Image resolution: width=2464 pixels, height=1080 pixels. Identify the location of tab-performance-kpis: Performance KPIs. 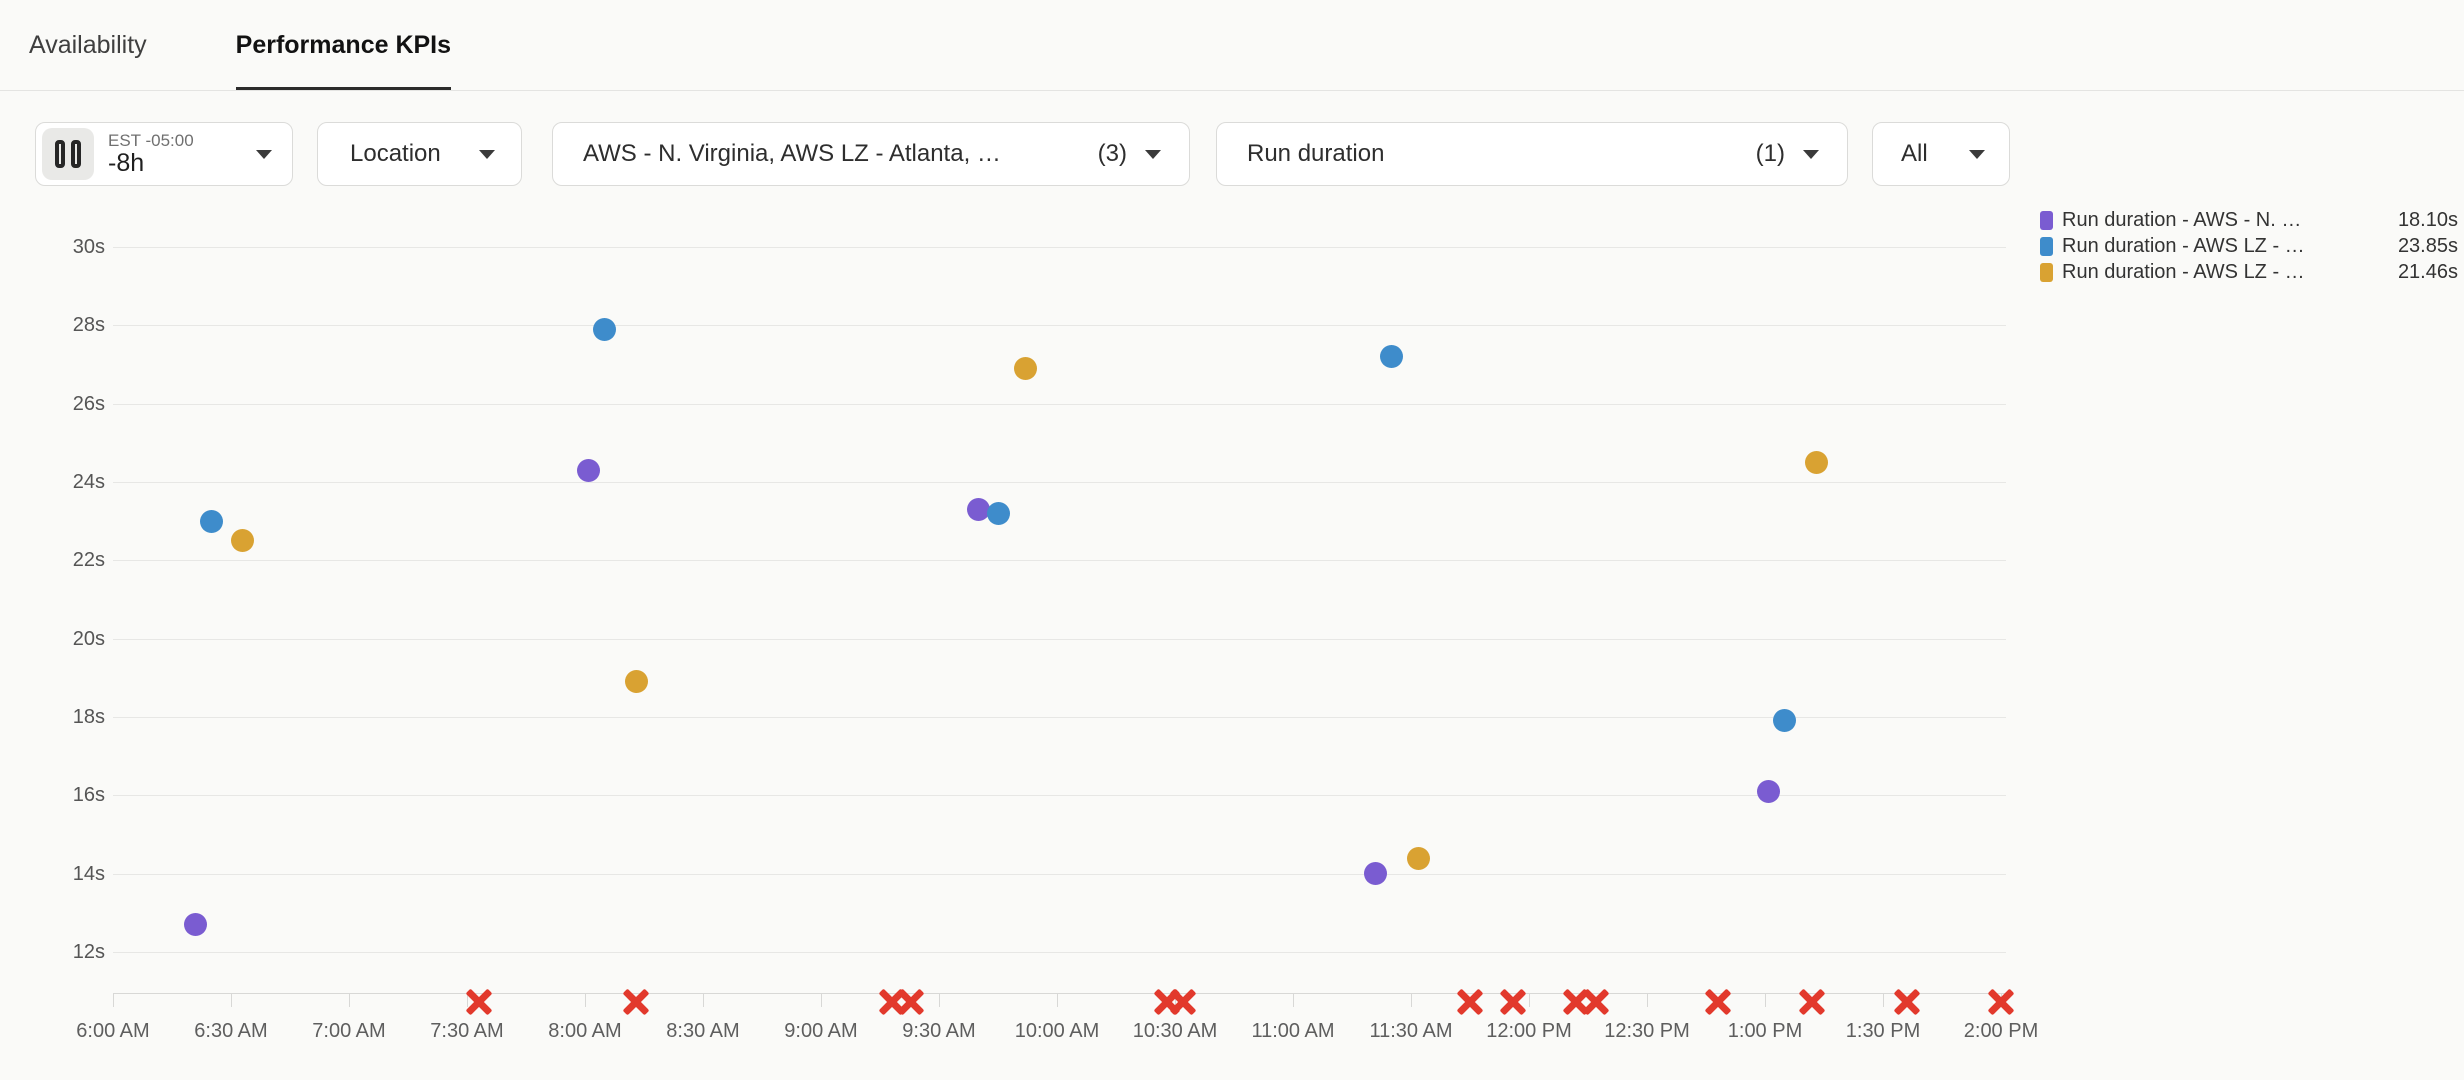
(343, 45).